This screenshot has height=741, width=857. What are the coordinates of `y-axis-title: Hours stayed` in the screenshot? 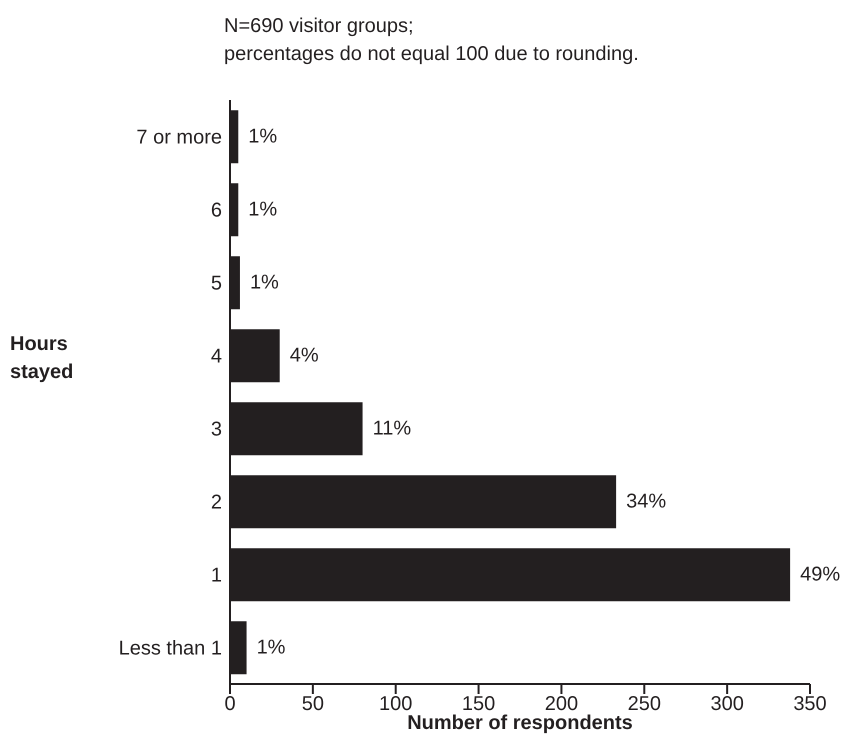 It's located at (42, 358).